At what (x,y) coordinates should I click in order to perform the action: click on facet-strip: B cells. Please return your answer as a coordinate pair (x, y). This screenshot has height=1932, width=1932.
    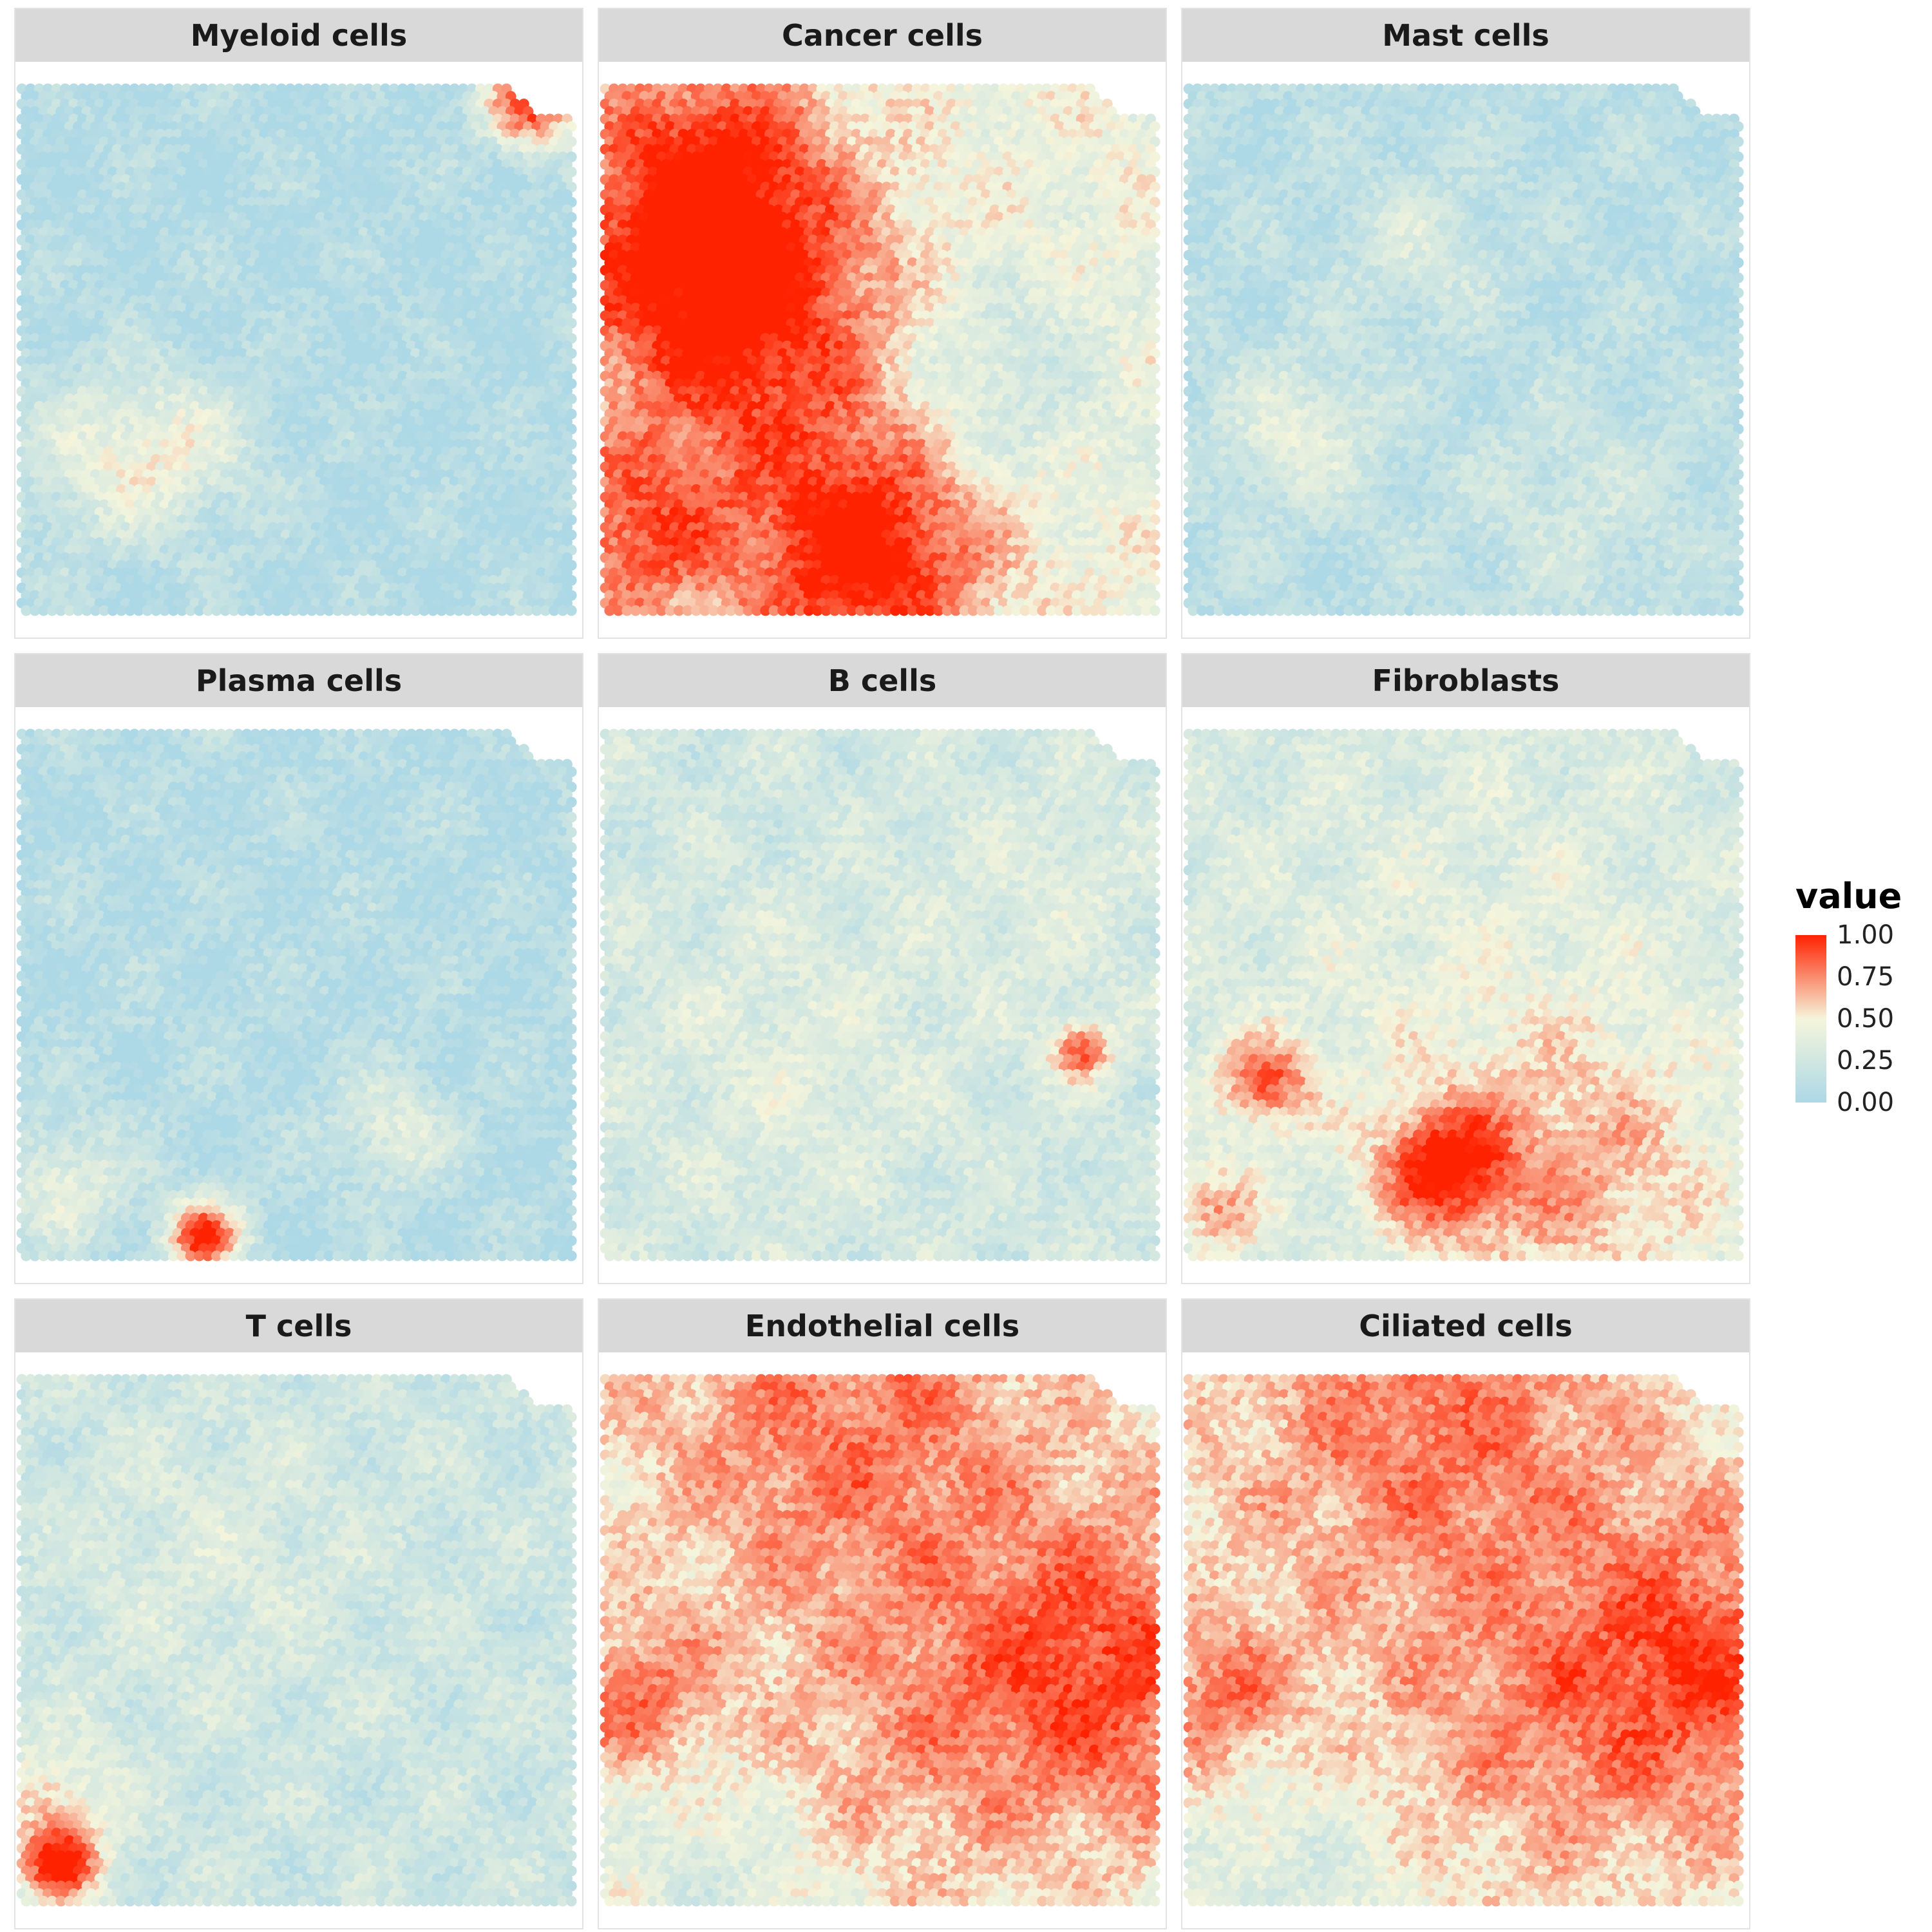
    Looking at the image, I should click on (882, 681).